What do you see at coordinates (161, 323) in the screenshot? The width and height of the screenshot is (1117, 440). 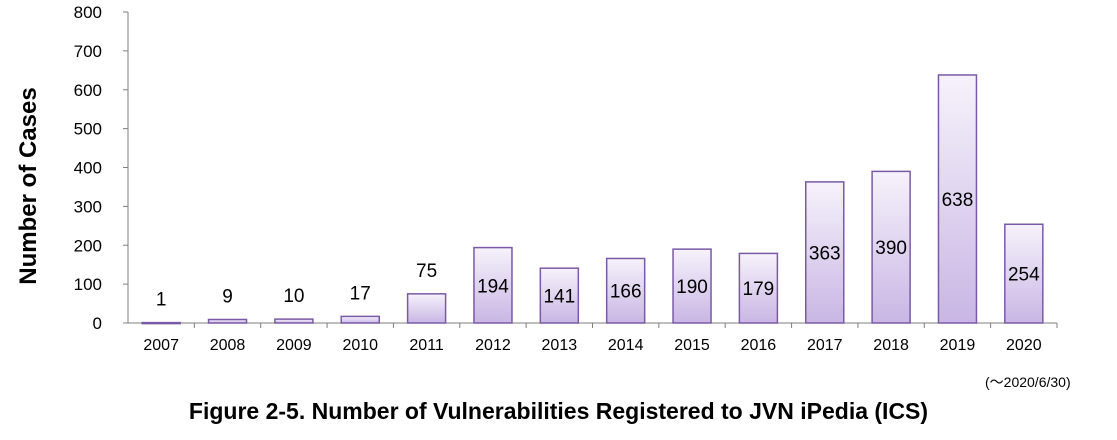 I see `bar-2007` at bounding box center [161, 323].